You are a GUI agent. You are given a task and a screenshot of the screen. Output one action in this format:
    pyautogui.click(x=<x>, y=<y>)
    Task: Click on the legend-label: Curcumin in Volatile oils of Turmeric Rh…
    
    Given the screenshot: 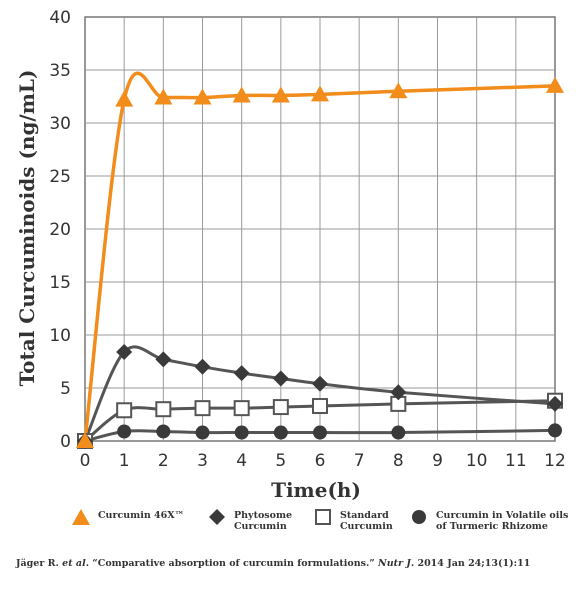 What is the action you would take?
    pyautogui.click(x=502, y=521)
    